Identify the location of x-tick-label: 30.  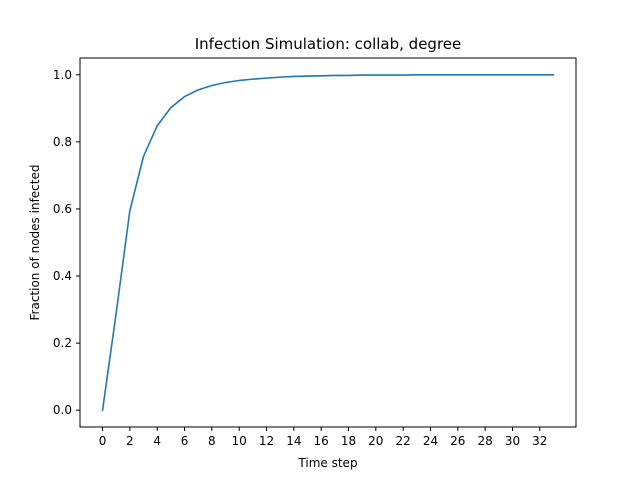
(512, 441).